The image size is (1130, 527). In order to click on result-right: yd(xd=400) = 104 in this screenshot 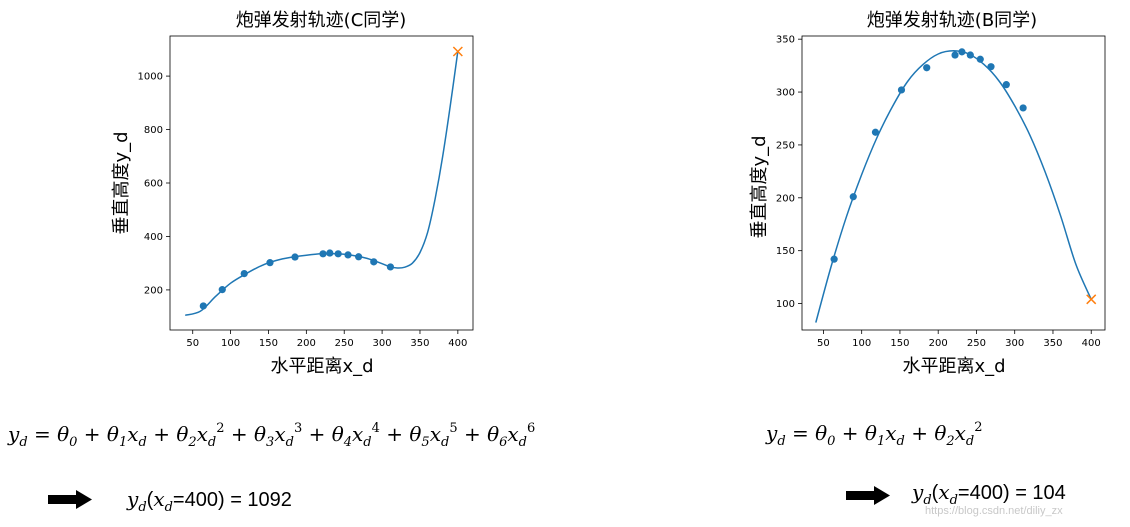, I will do `click(956, 494)`.